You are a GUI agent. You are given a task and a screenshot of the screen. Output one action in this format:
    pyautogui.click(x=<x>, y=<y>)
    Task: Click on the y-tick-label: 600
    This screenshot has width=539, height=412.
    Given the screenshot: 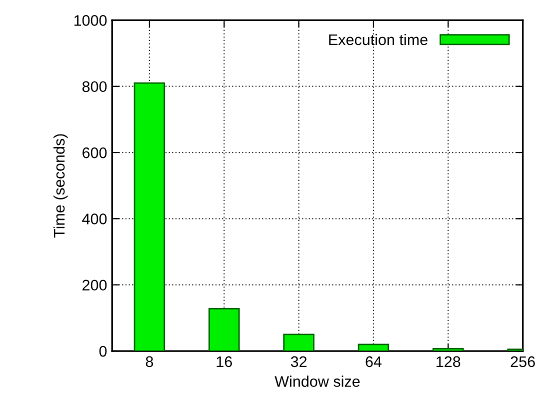 What is the action you would take?
    pyautogui.click(x=94, y=152)
    